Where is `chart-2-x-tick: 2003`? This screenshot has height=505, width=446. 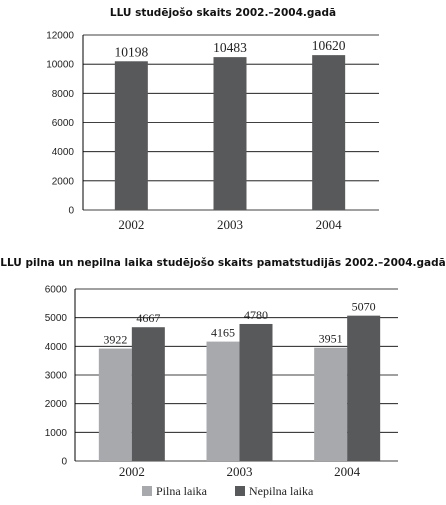
chart-2-x-tick: 2003 is located at coordinates (240, 471).